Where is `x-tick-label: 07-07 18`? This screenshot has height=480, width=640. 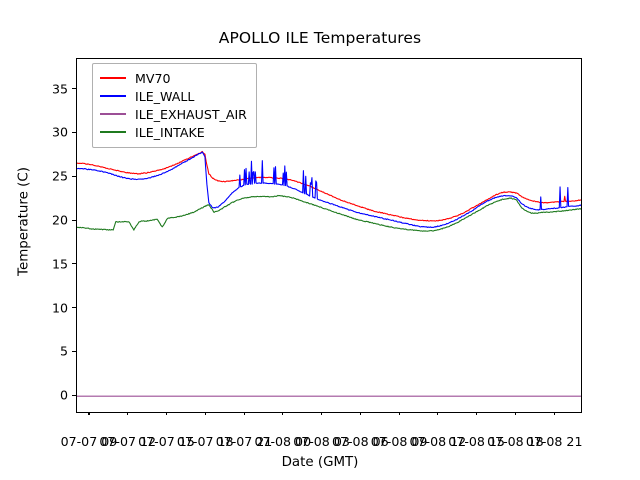 x-tick-label: 07-07 18 is located at coordinates (205, 441).